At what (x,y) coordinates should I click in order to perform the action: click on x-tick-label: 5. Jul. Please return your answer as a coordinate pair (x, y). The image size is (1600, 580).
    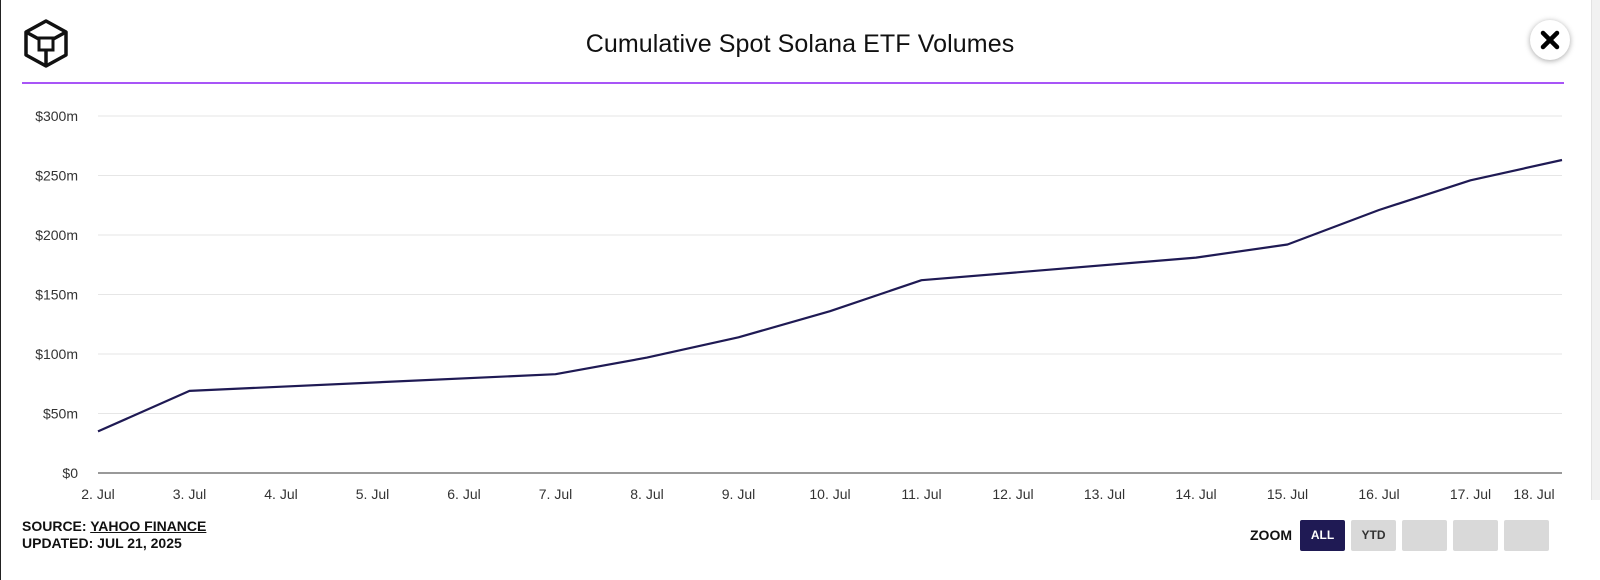
    Looking at the image, I should click on (372, 494).